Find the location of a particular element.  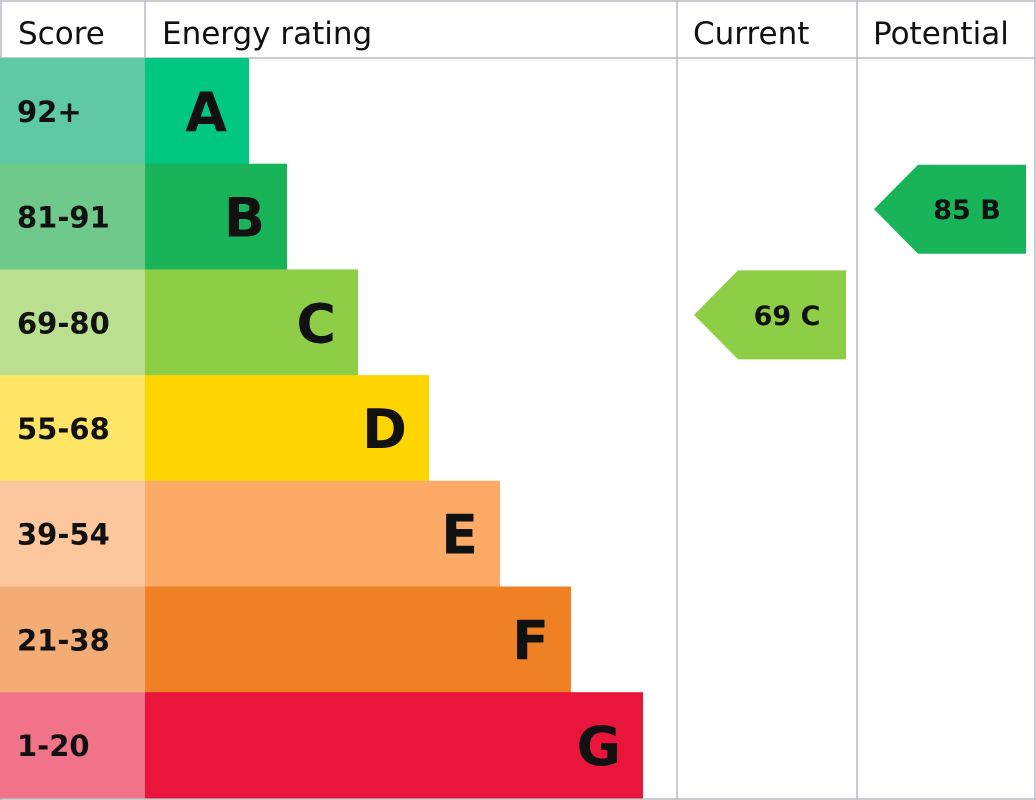

band-bar-a is located at coordinates (197, 111).